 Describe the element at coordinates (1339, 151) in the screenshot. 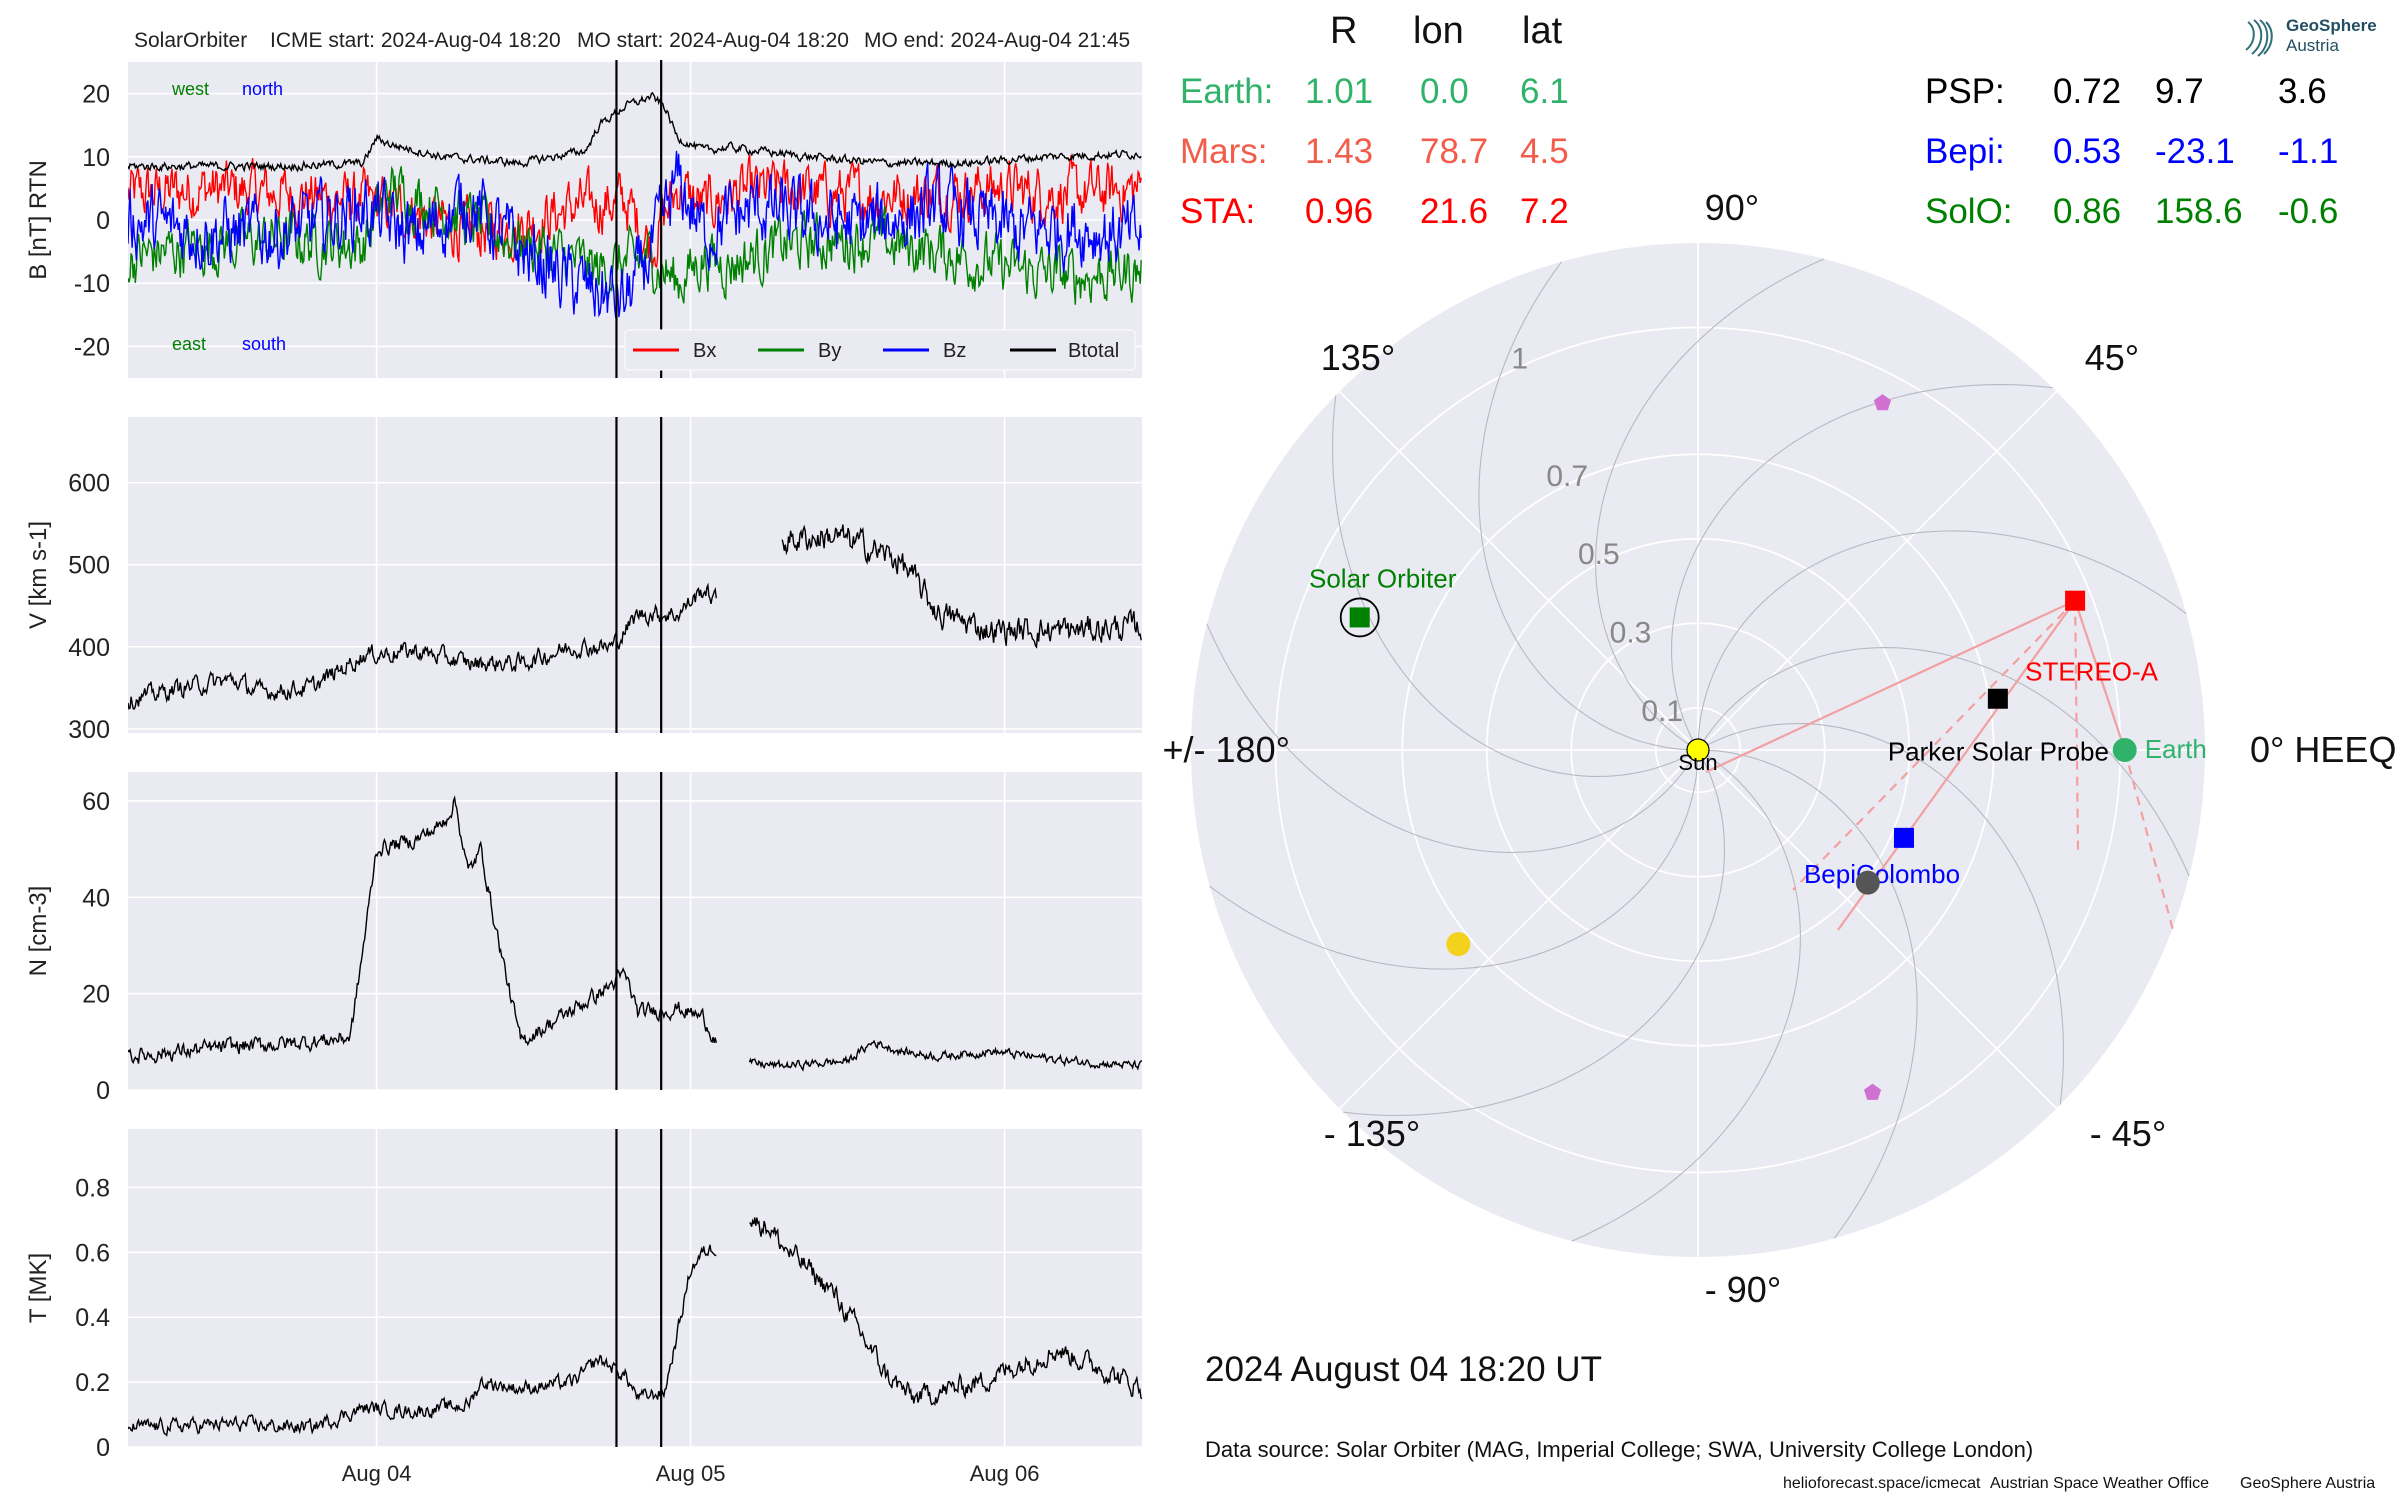

I see `table-cell-r: 1.43` at that location.